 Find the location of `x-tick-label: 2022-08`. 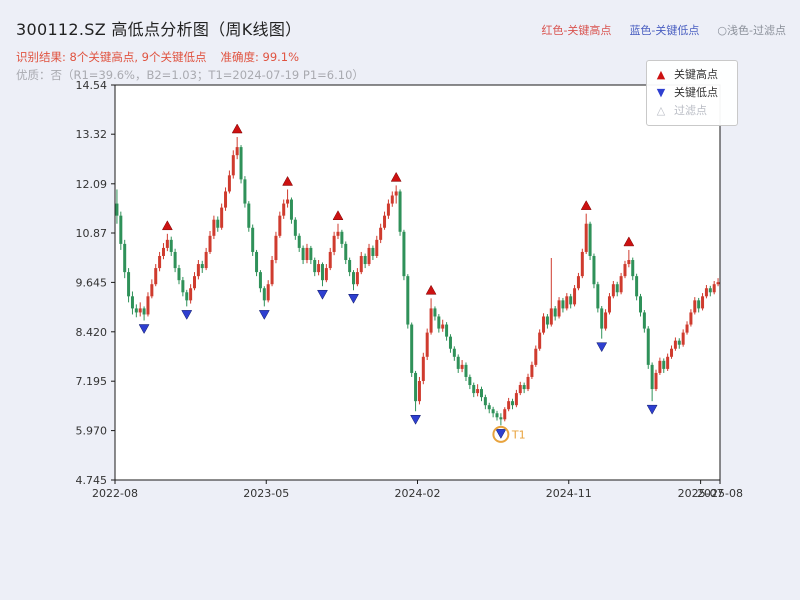

x-tick-label: 2022-08 is located at coordinates (115, 493).